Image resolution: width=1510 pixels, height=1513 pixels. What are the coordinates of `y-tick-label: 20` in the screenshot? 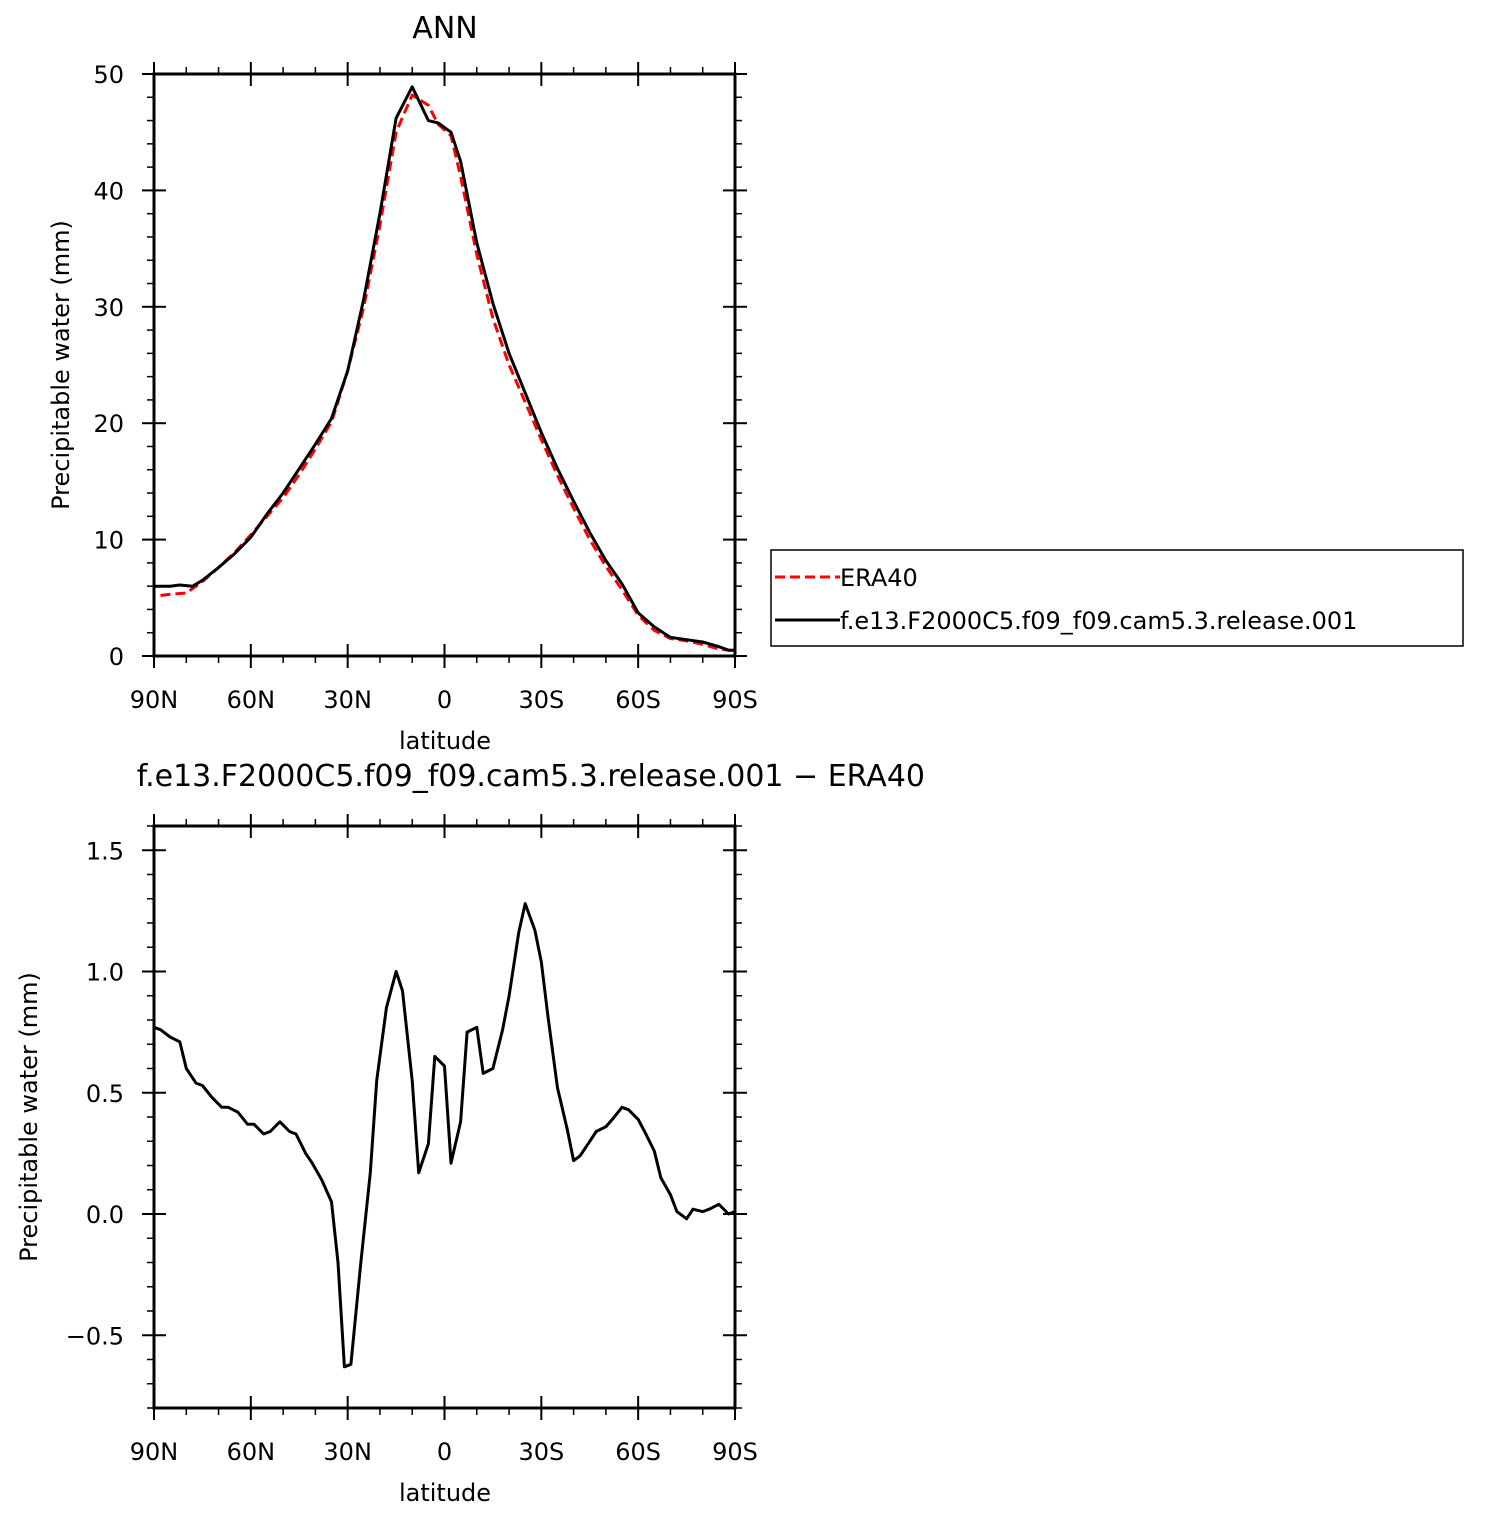 It's located at (108, 424).